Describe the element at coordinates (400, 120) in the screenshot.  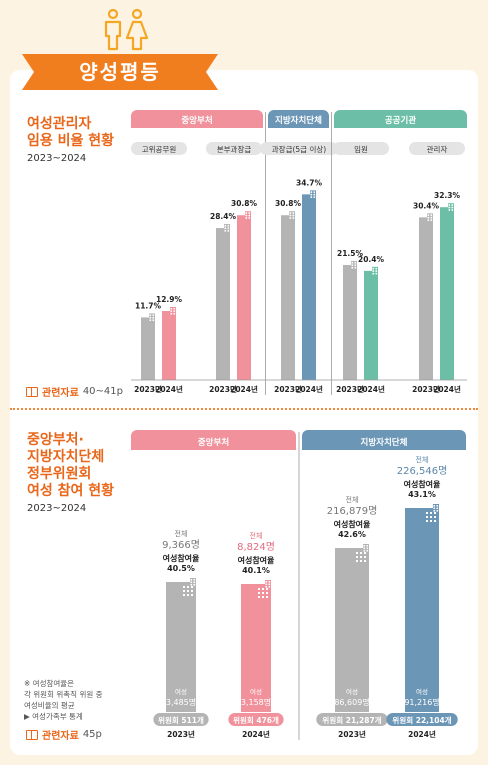
I see `group-header-label: 공공기관` at that location.